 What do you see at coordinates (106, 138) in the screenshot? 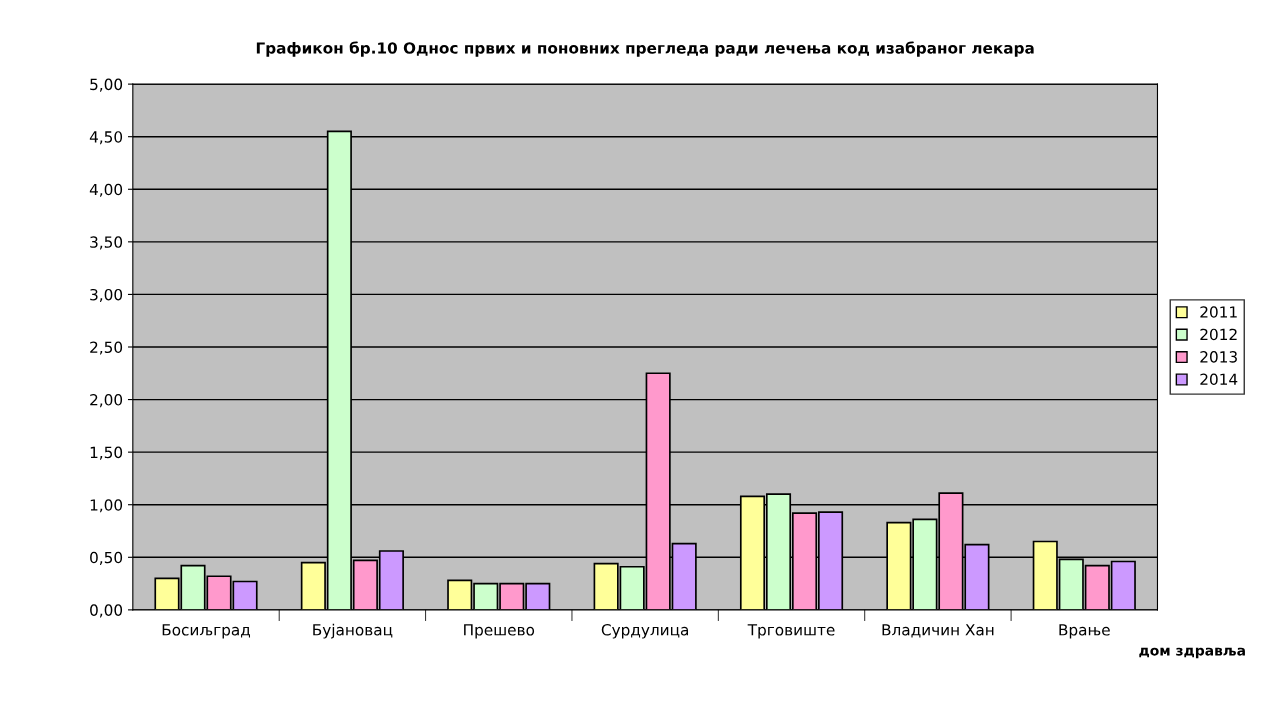
I see `y-tick-label: 4,50` at bounding box center [106, 138].